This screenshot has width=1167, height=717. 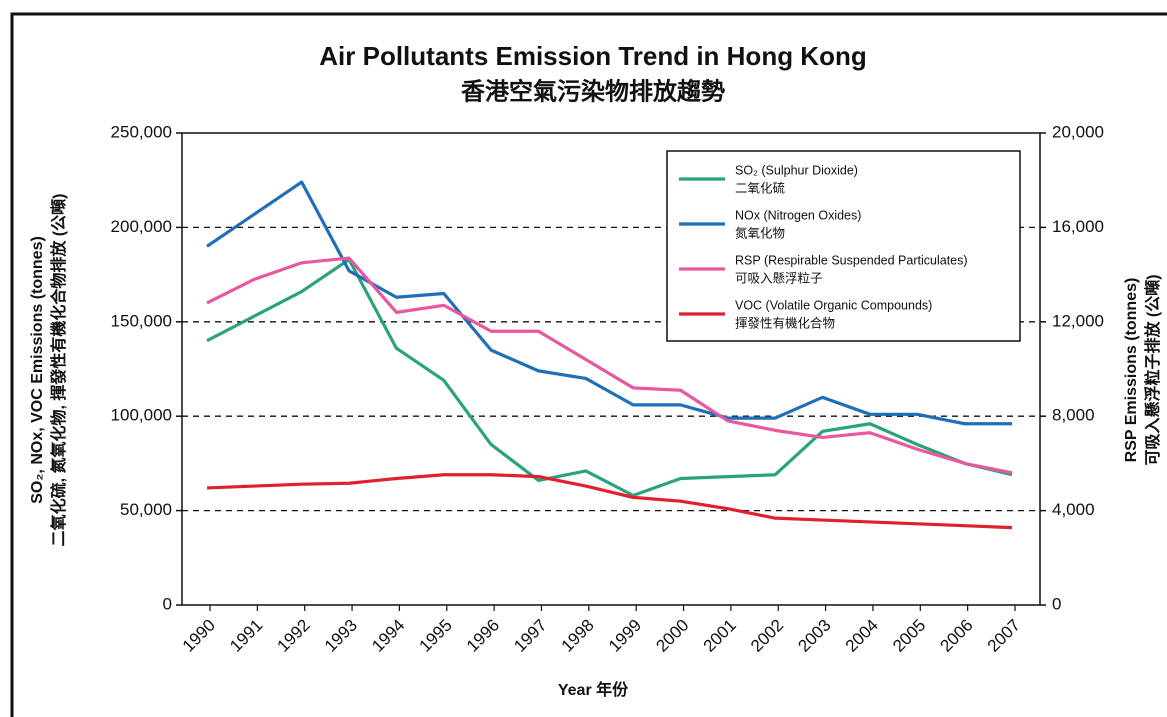 What do you see at coordinates (1004, 636) in the screenshot?
I see `x-tick-label: 2007` at bounding box center [1004, 636].